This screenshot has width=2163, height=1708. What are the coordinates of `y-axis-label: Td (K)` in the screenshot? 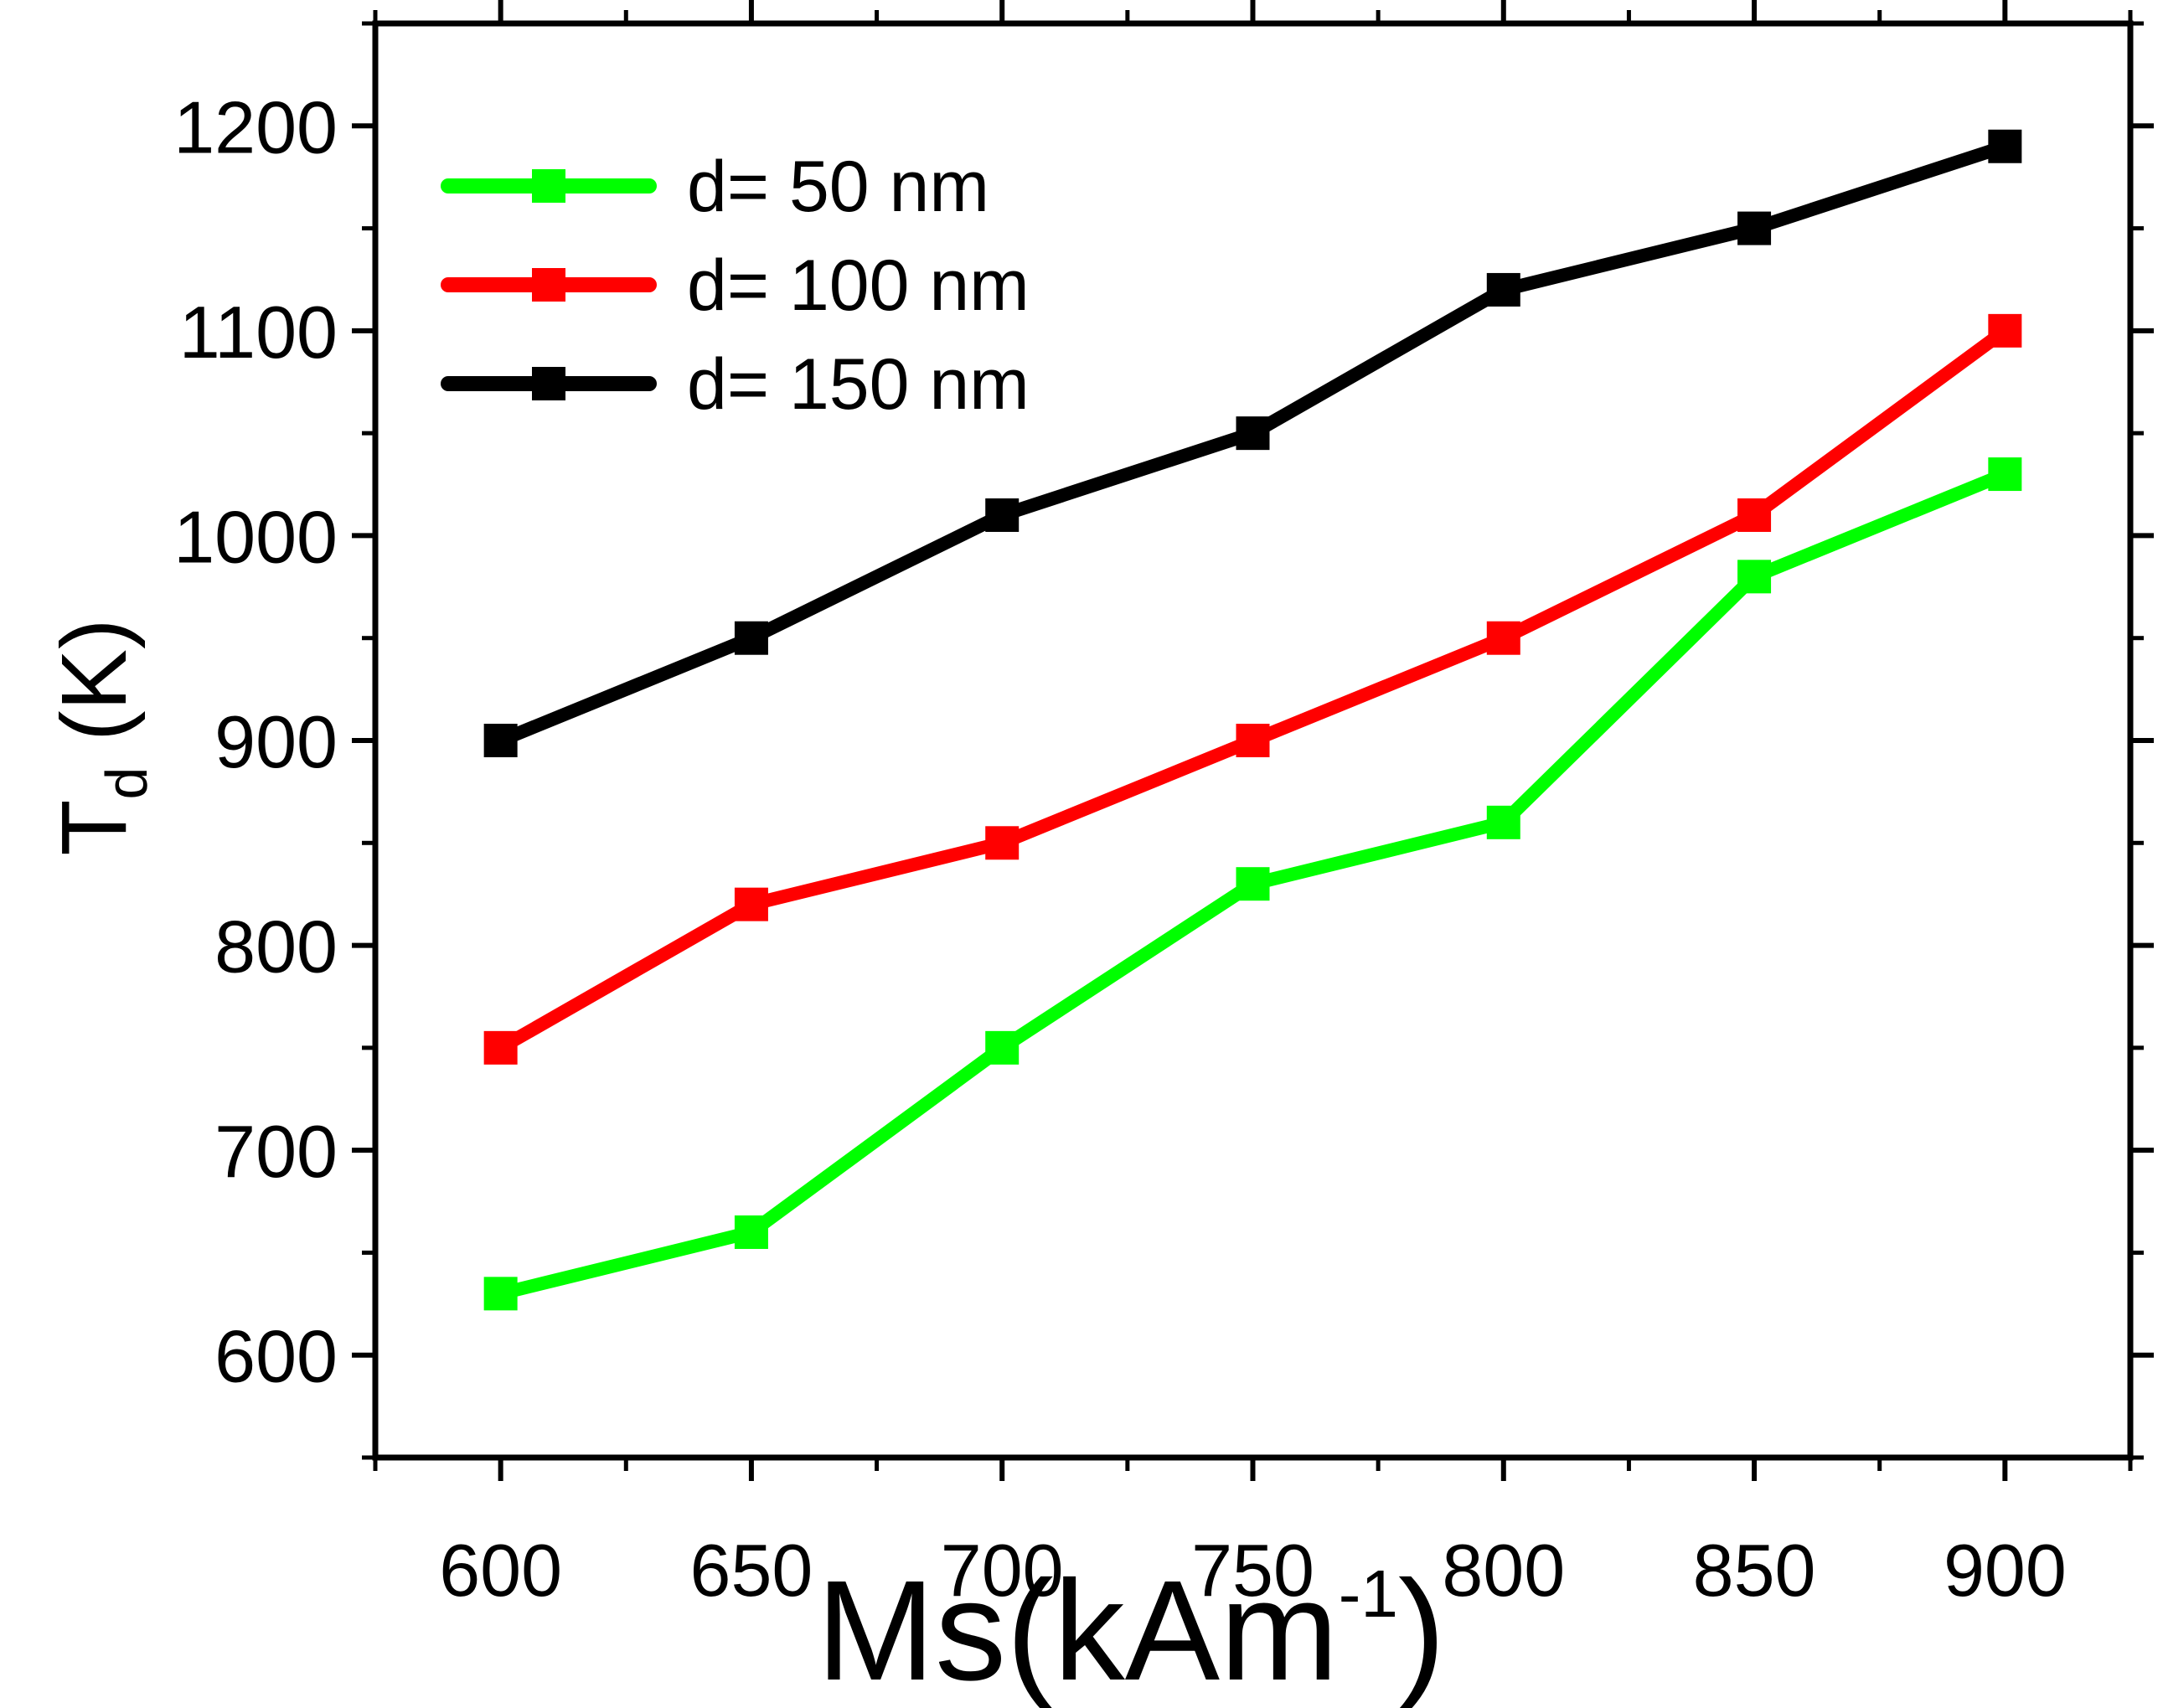 It's located at (101, 736).